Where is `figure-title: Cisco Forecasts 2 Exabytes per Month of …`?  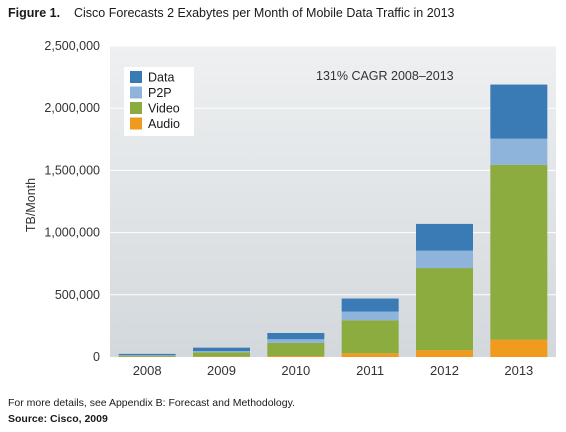
figure-title: Cisco Forecasts 2 Exabytes per Month of … is located at coordinates (264, 13).